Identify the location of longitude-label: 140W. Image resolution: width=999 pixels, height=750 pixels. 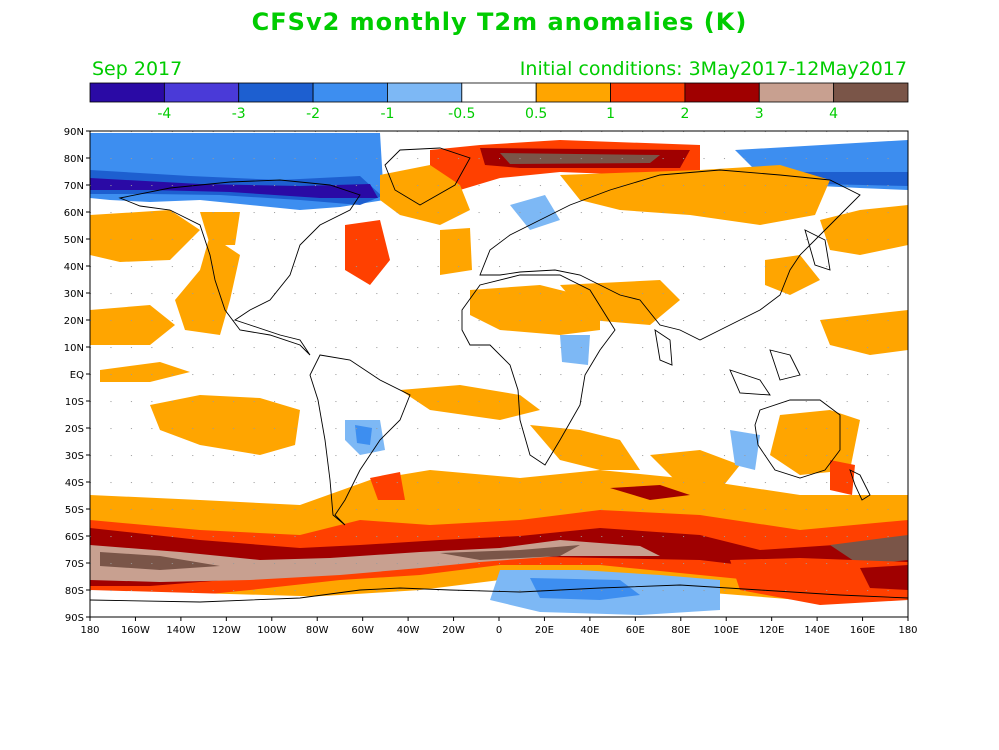
(180, 630).